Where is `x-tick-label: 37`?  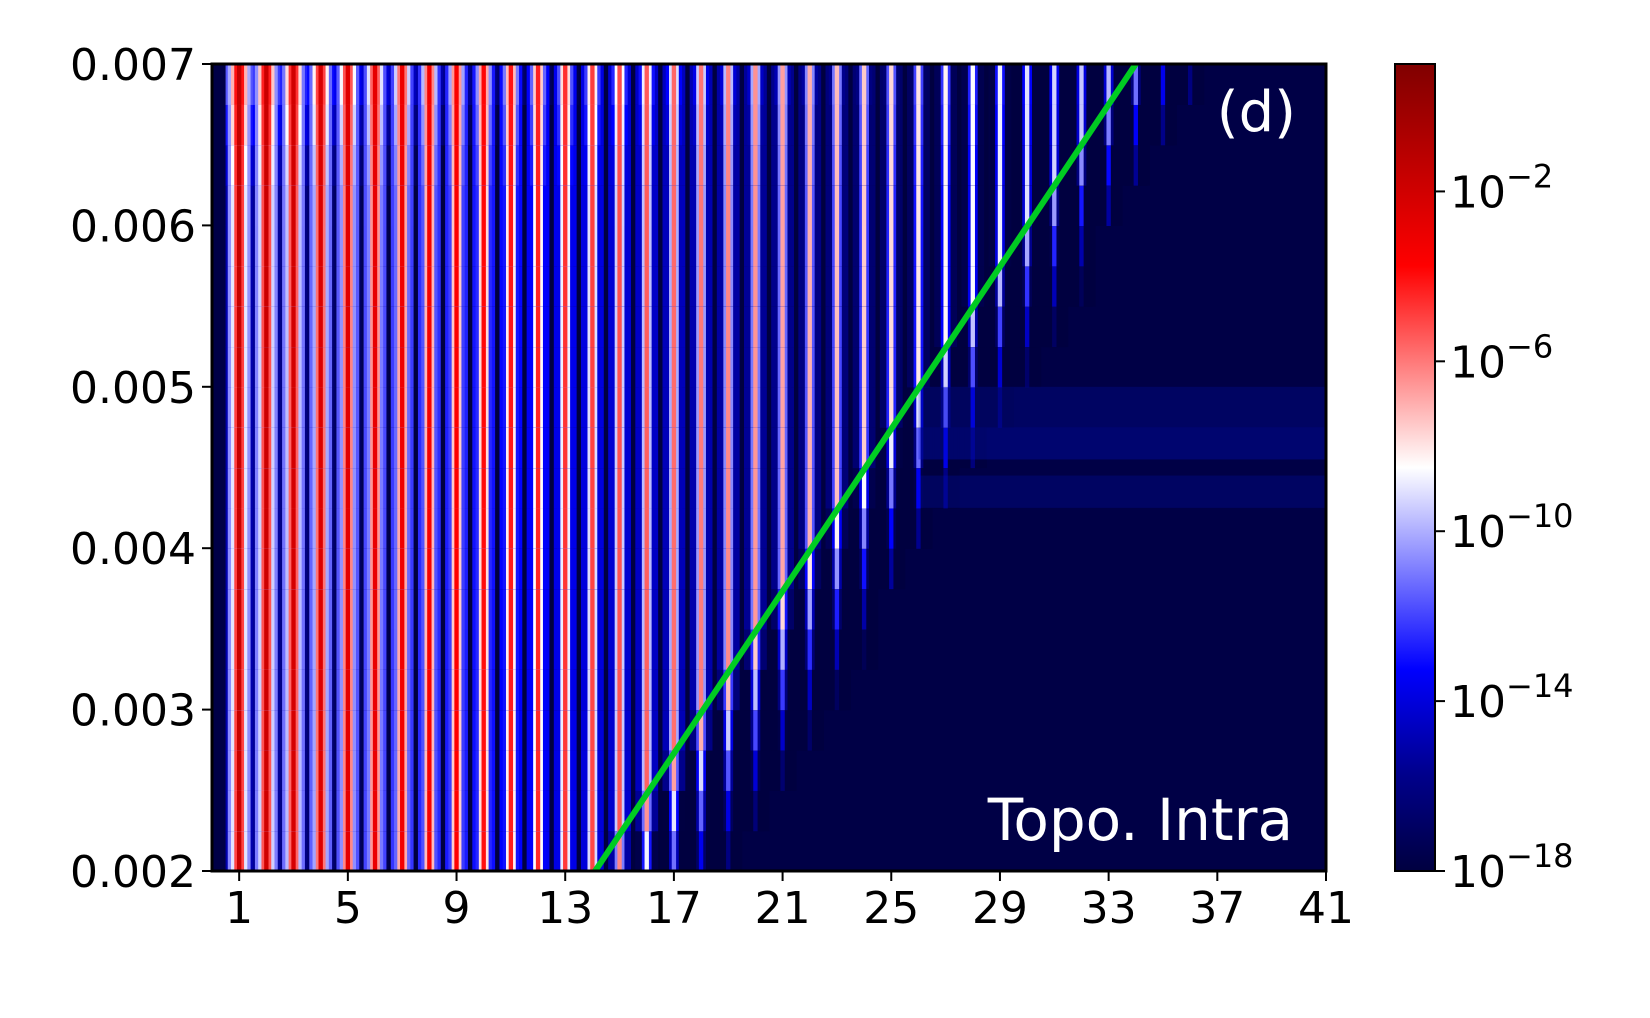
x-tick-label: 37 is located at coordinates (1217, 908).